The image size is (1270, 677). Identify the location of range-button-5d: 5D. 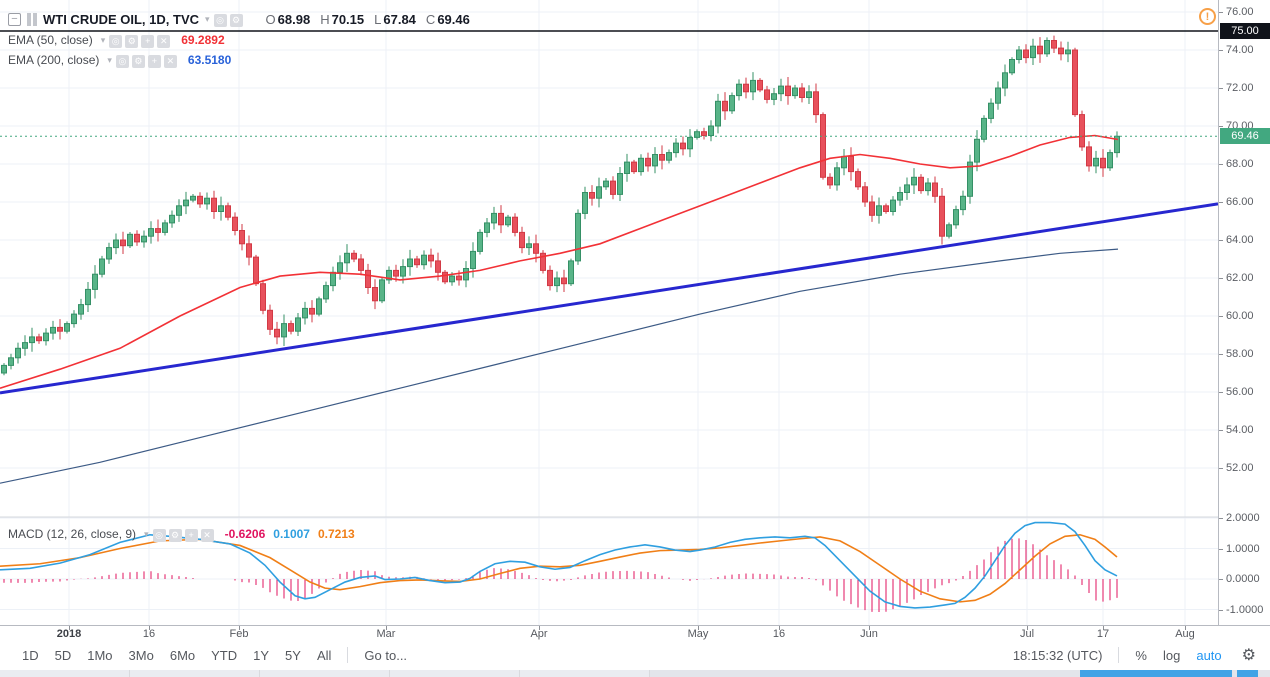
(63, 655).